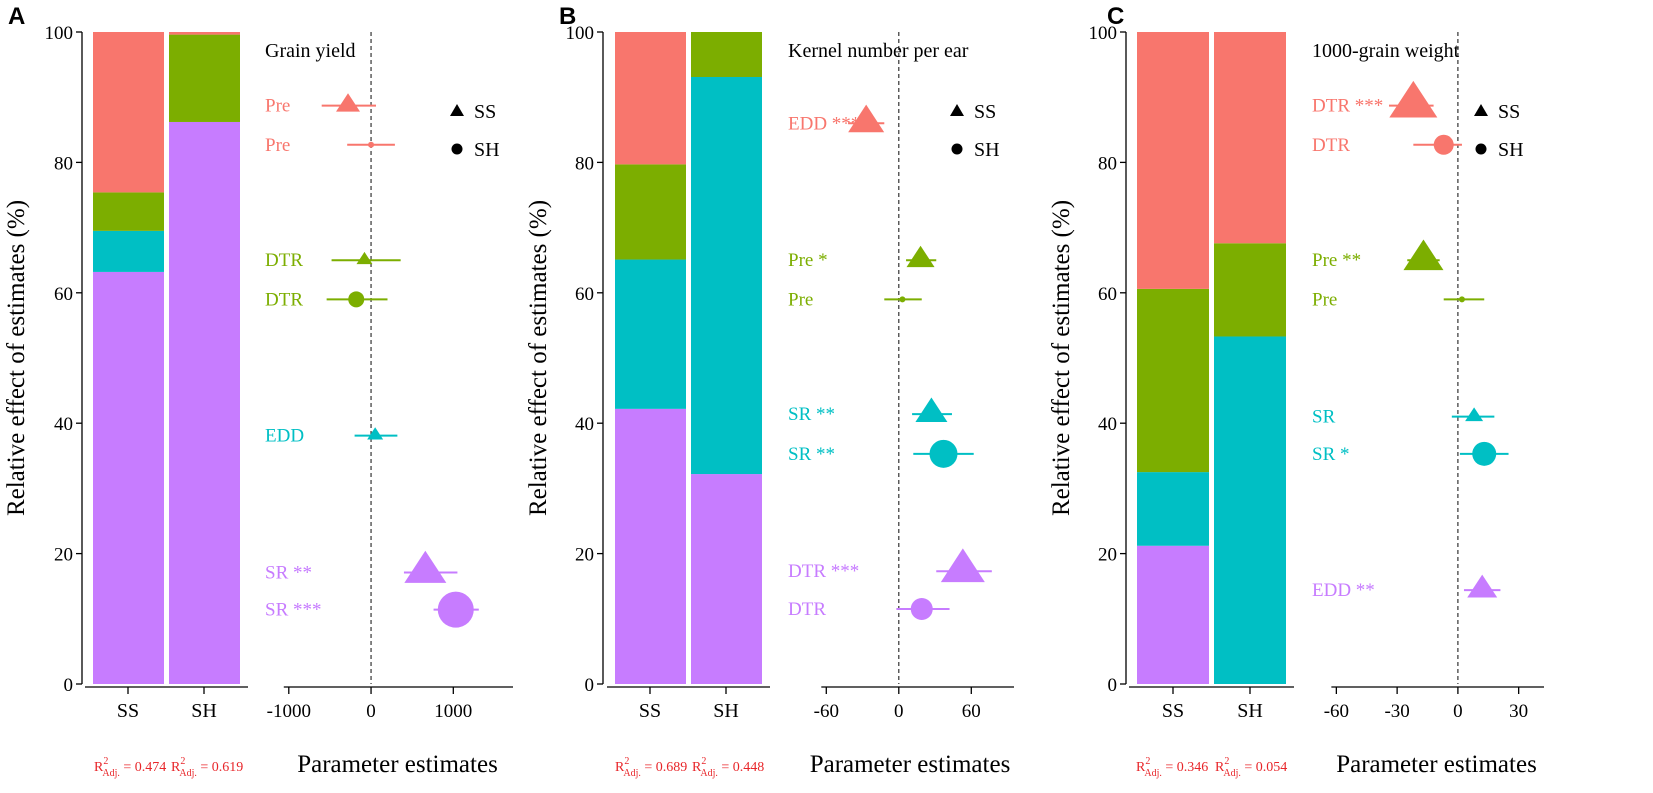 Image resolution: width=1653 pixels, height=793 pixels. What do you see at coordinates (130, 767) in the screenshot?
I see `r2-annotation: R2 Adj. = 0.474` at bounding box center [130, 767].